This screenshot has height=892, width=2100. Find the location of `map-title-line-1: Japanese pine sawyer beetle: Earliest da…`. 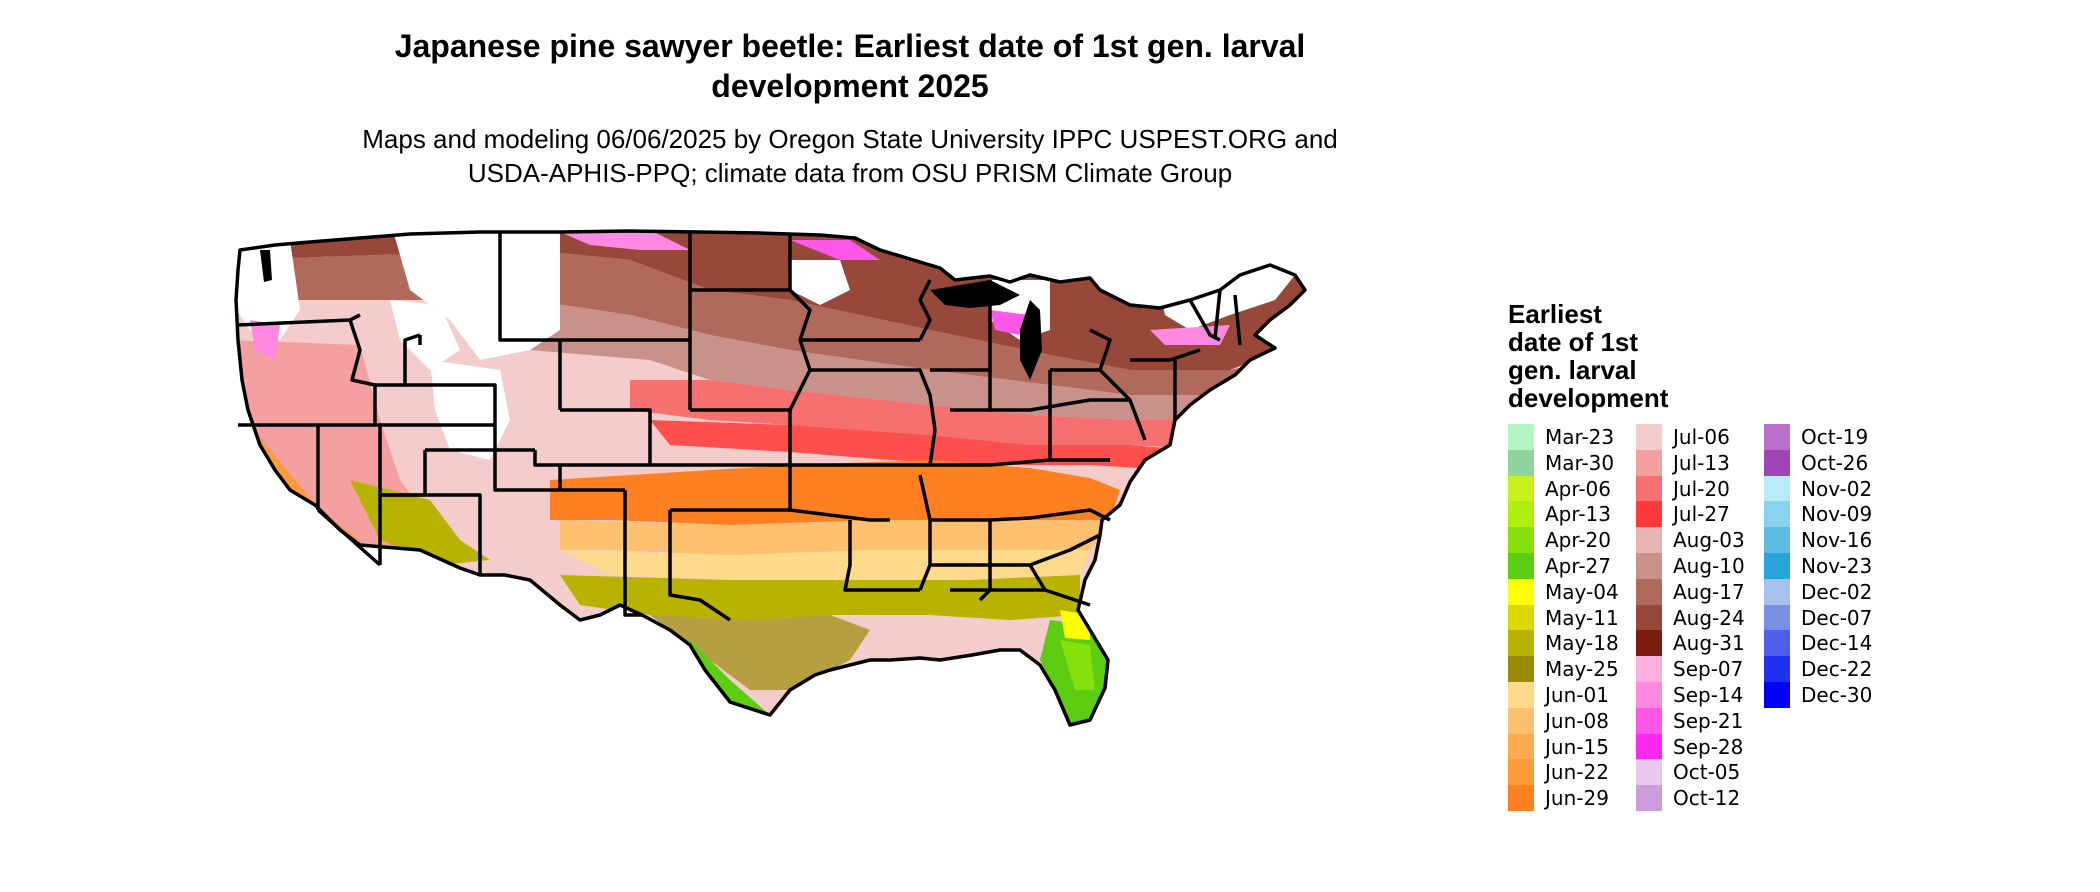

map-title-line-1: Japanese pine sawyer beetle: Earliest da… is located at coordinates (850, 46).